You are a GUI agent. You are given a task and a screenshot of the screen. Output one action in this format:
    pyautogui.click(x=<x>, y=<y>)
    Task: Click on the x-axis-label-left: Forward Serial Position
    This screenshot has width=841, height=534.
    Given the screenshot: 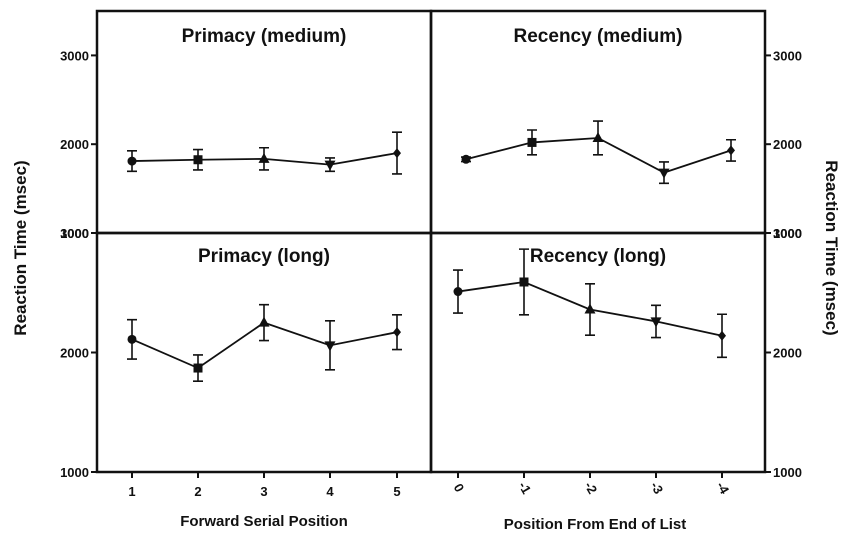 What is the action you would take?
    pyautogui.click(x=264, y=521)
    